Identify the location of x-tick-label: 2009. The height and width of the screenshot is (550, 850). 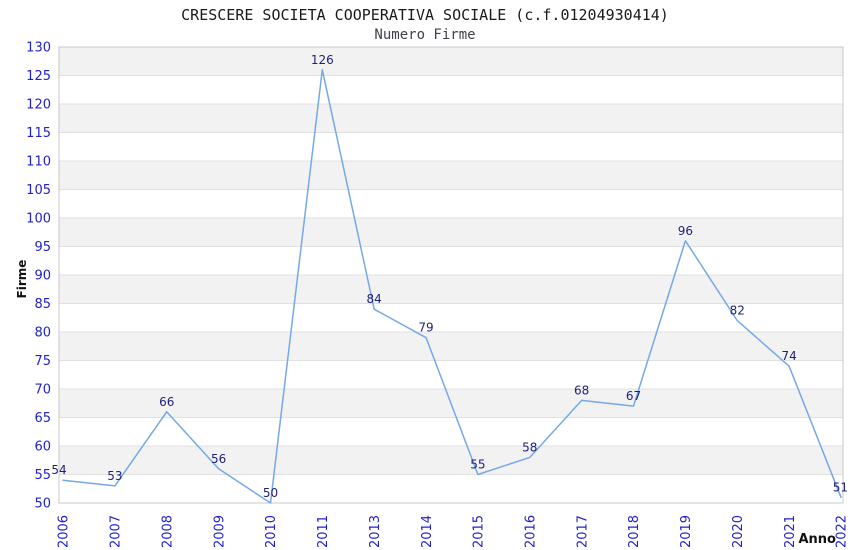
(219, 531).